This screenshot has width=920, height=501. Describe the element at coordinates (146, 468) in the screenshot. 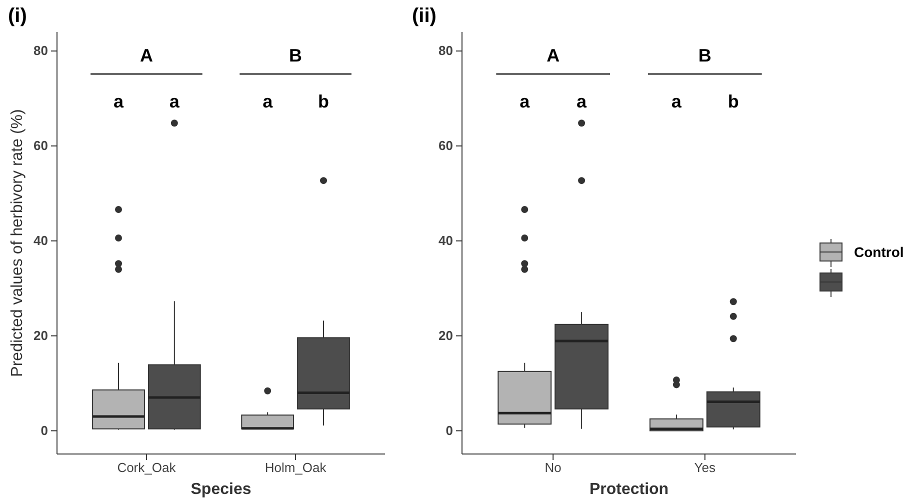

I see `x-tick-label: Cork_Oak` at that location.